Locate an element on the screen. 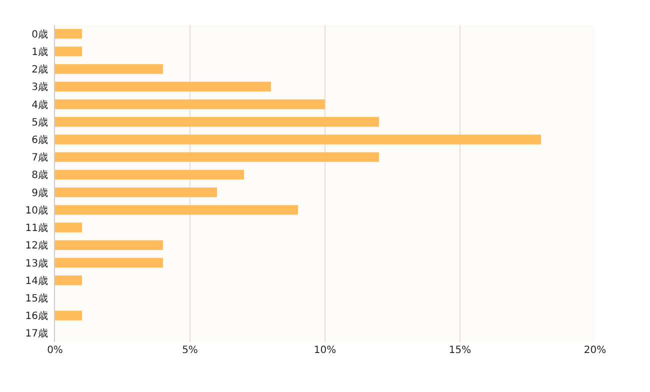 The height and width of the screenshot is (392, 650). y-tick-label: 2歳 is located at coordinates (40, 70).